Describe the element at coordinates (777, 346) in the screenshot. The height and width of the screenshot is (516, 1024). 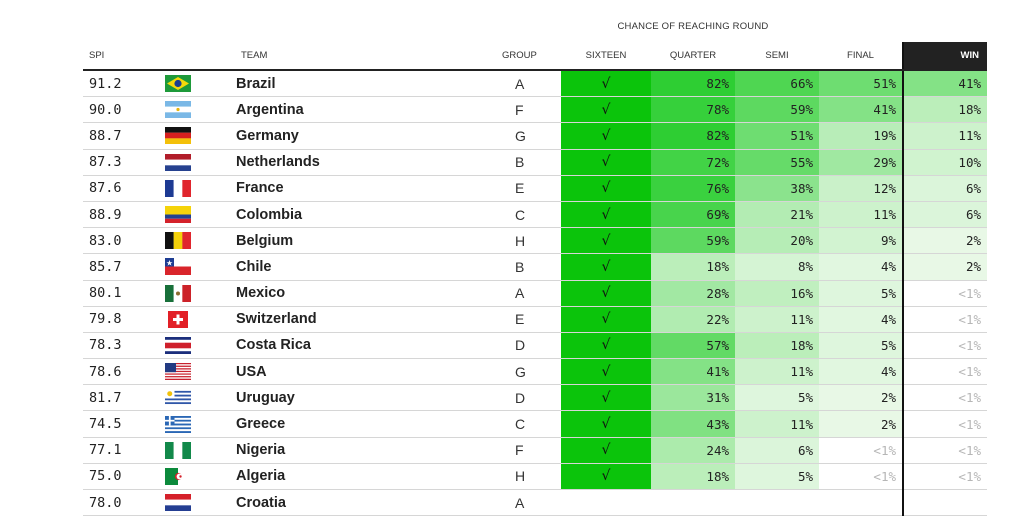
I see `semi-cell: 18%` at that location.